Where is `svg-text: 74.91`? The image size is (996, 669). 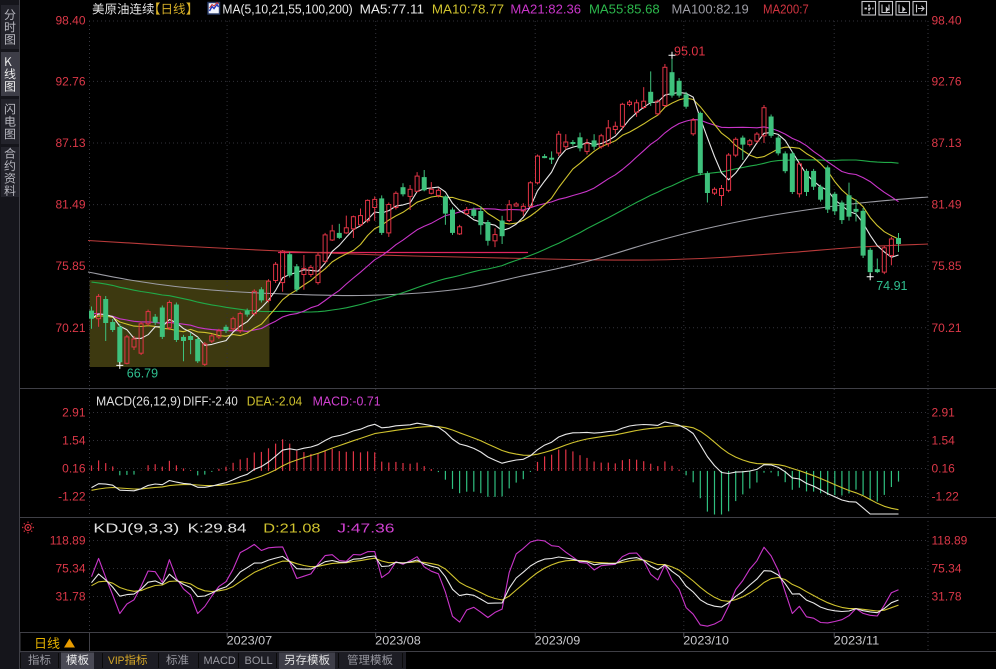
svg-text: 74.91 is located at coordinates (891, 286).